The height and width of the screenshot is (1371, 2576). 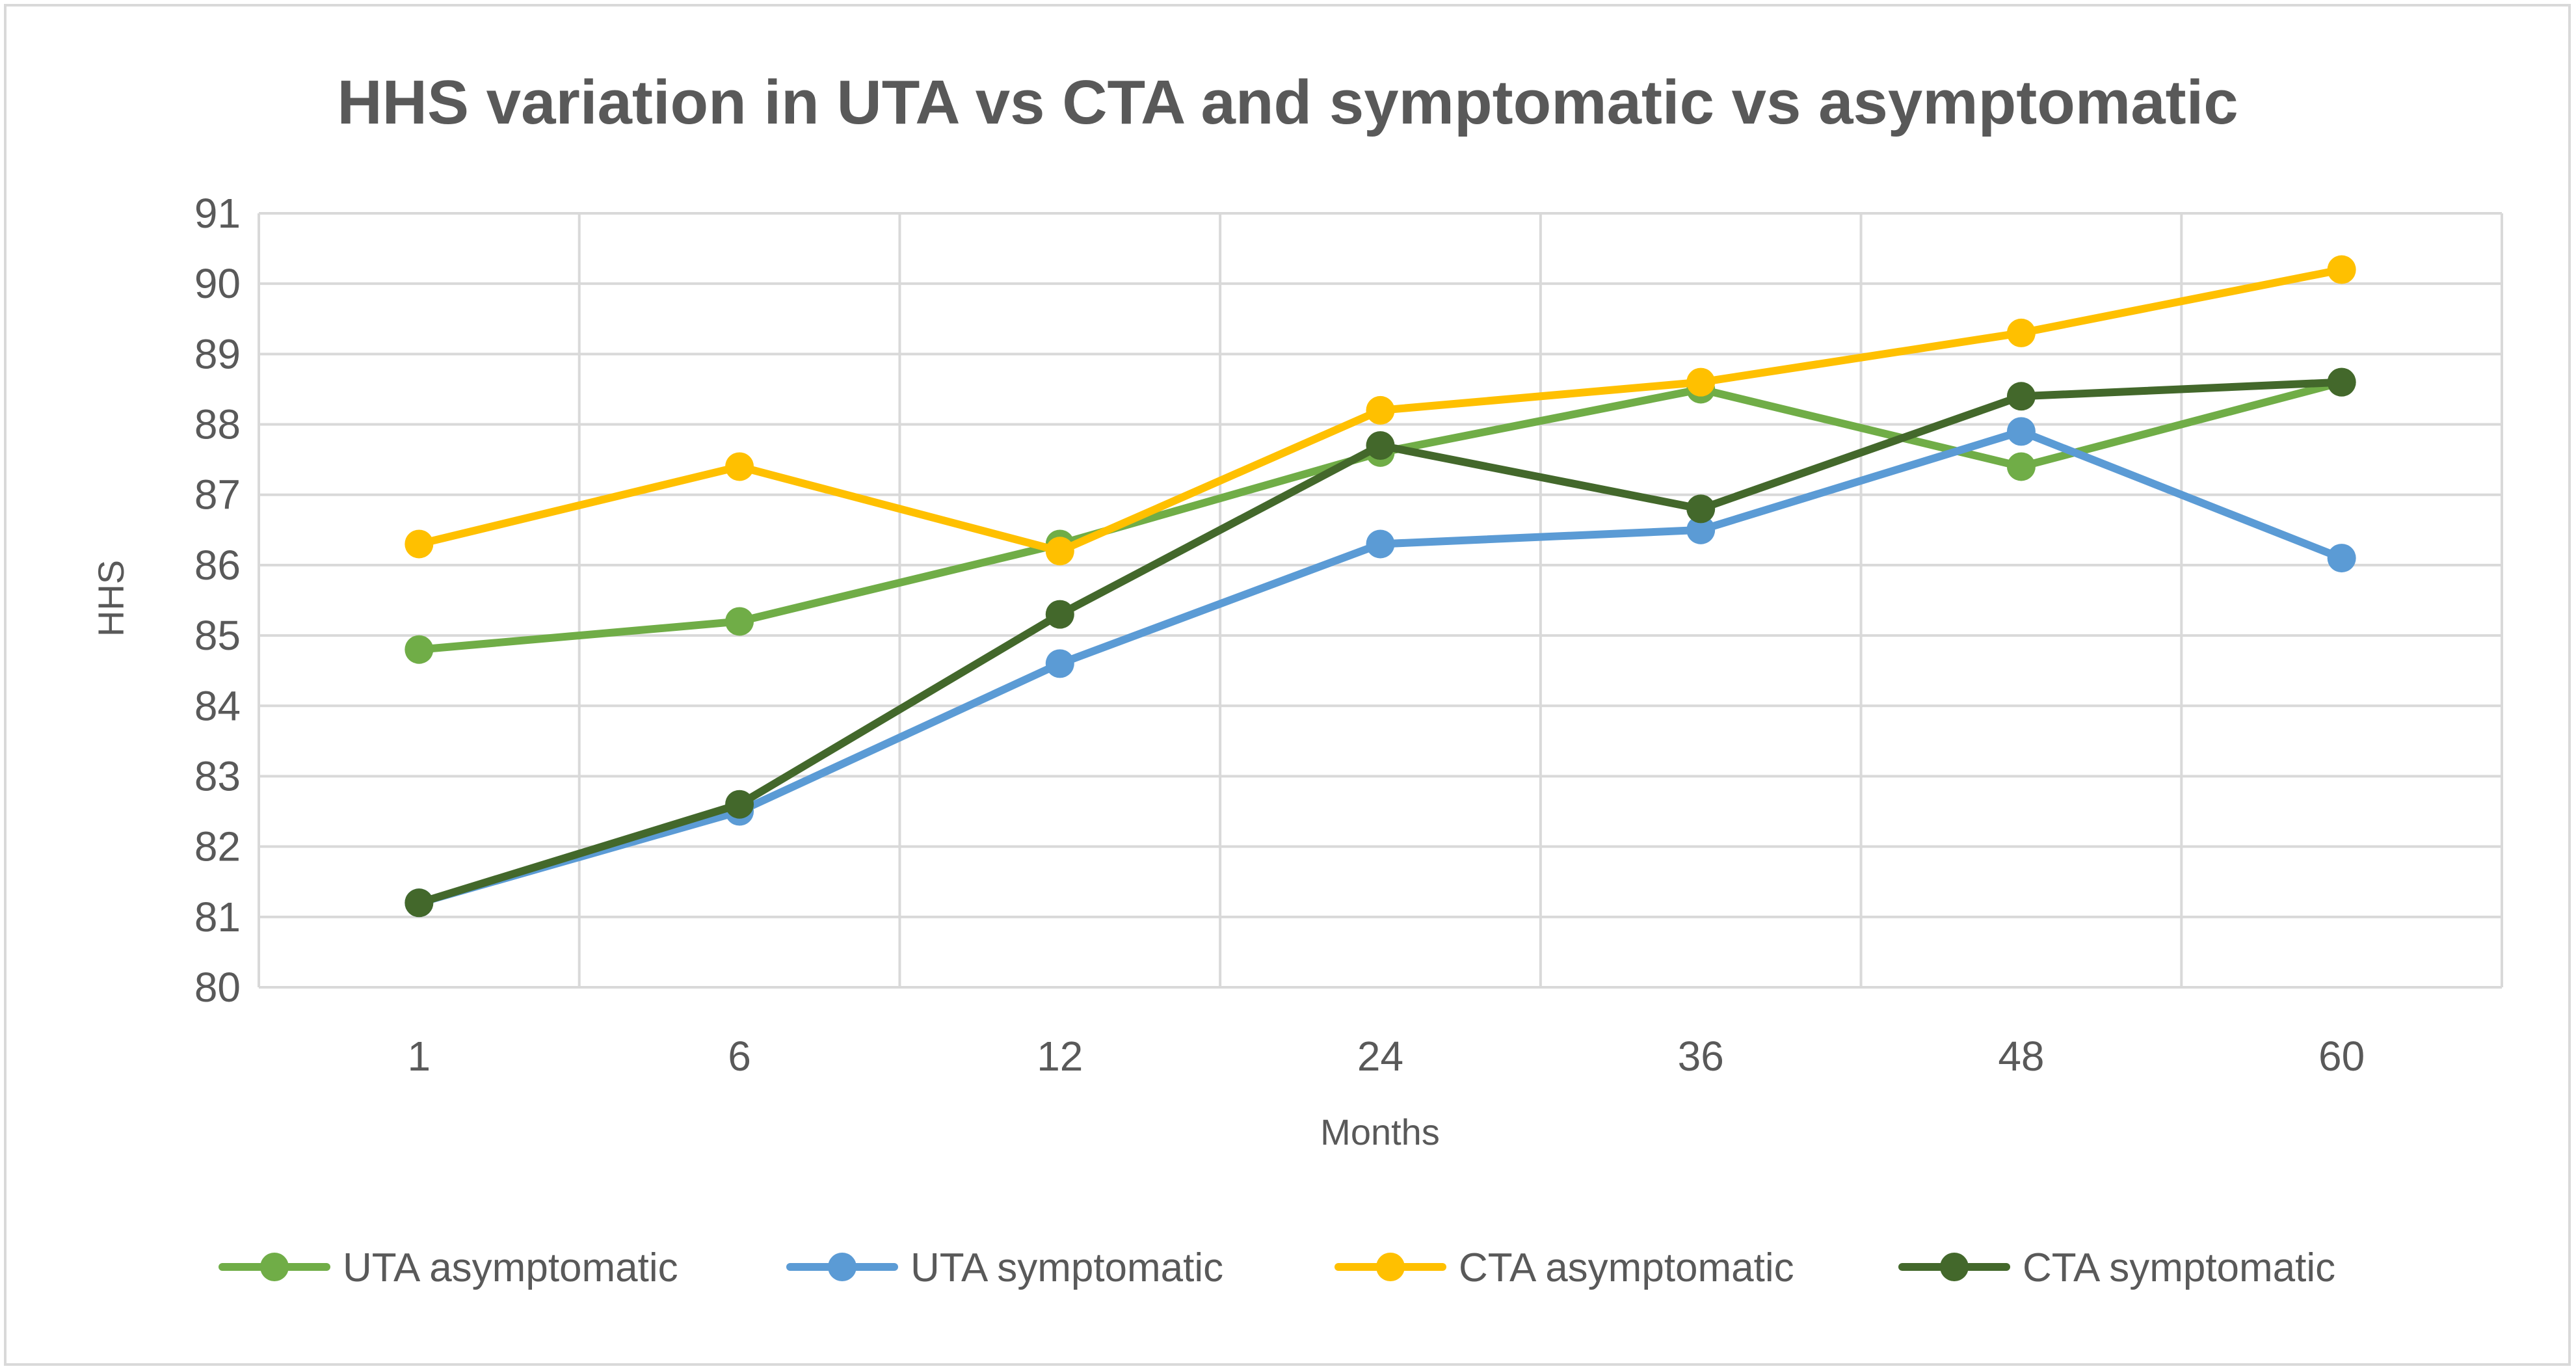 I want to click on y-tick-label: 87, so click(x=217, y=495).